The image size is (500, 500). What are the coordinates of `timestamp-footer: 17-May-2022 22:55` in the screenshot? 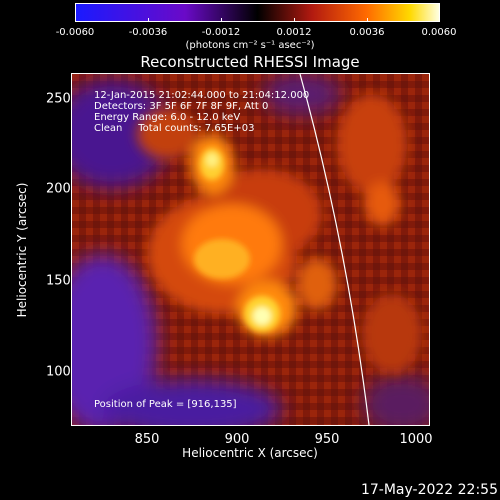 It's located at (429, 490).